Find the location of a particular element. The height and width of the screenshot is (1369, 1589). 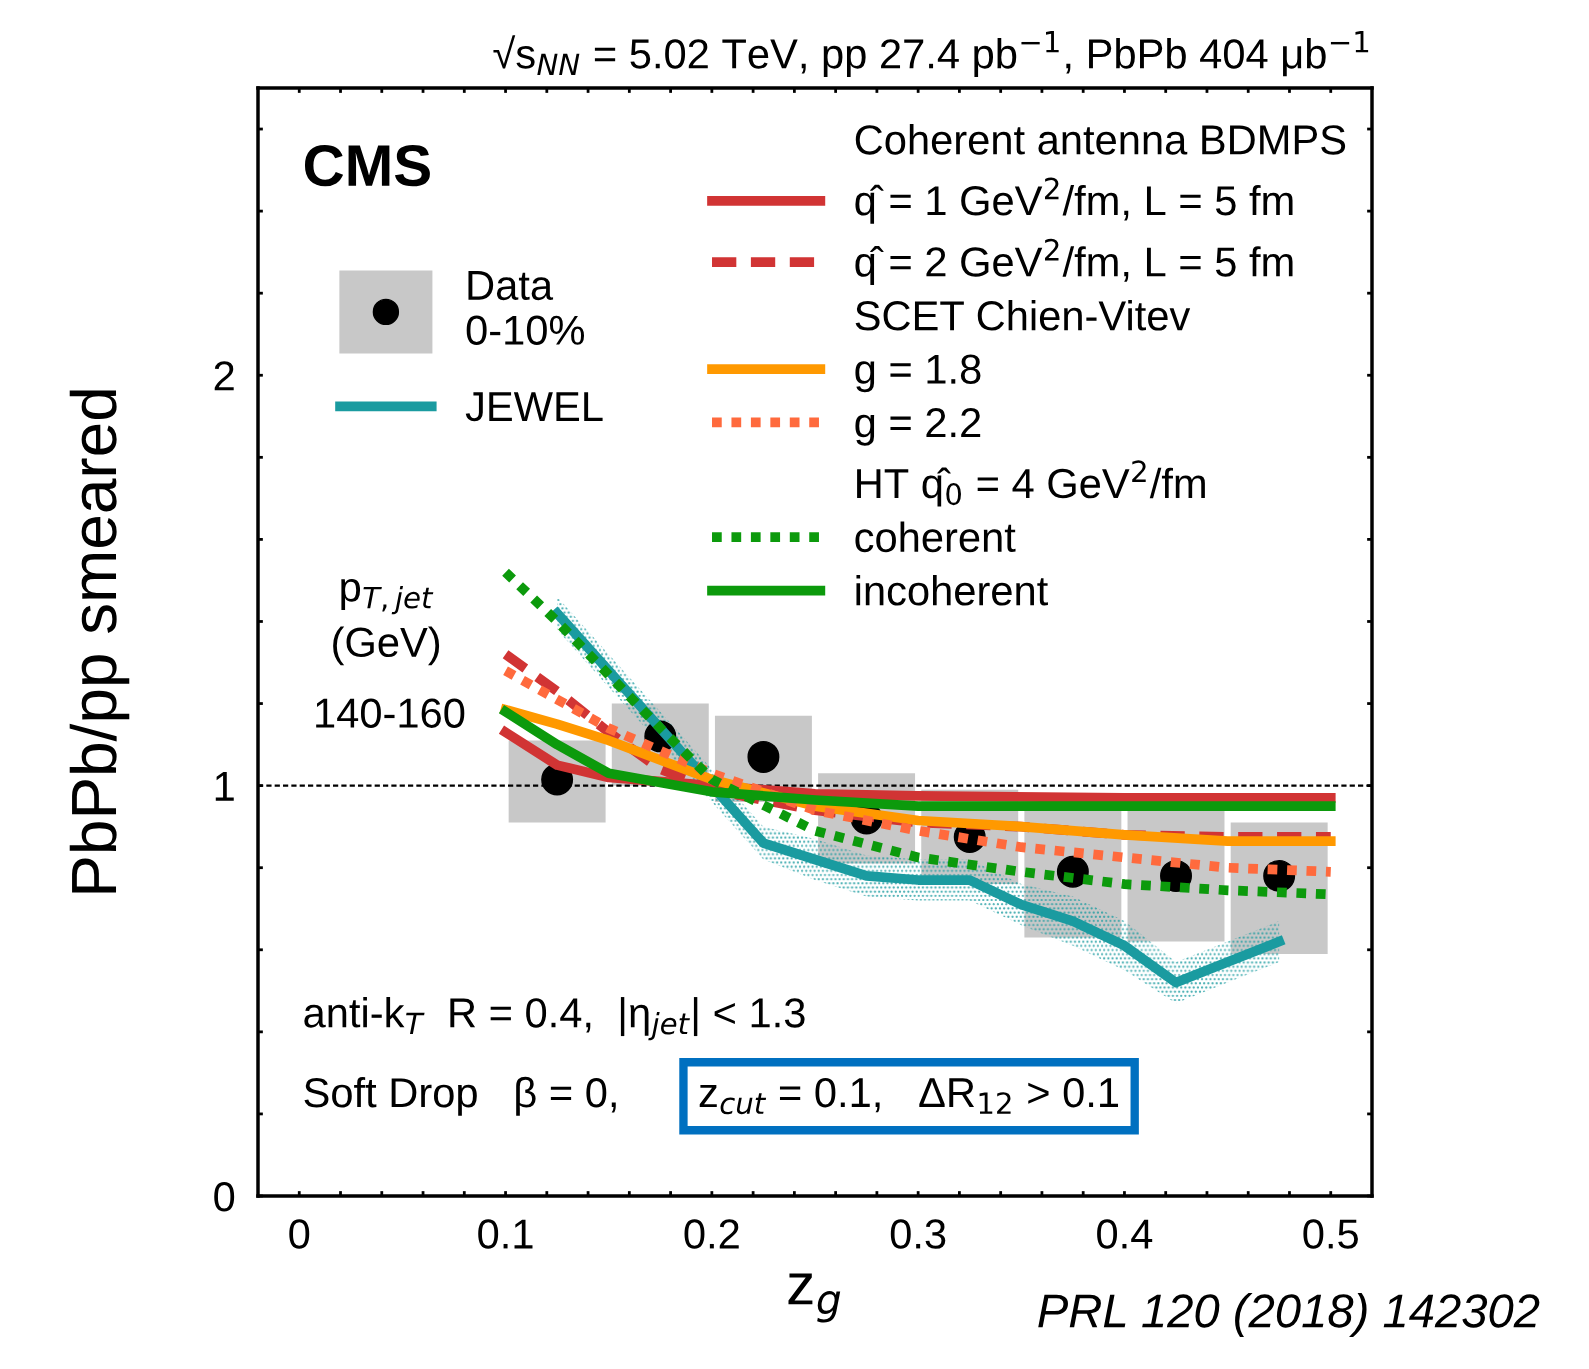

legend-label: incoherent is located at coordinates (952, 590).